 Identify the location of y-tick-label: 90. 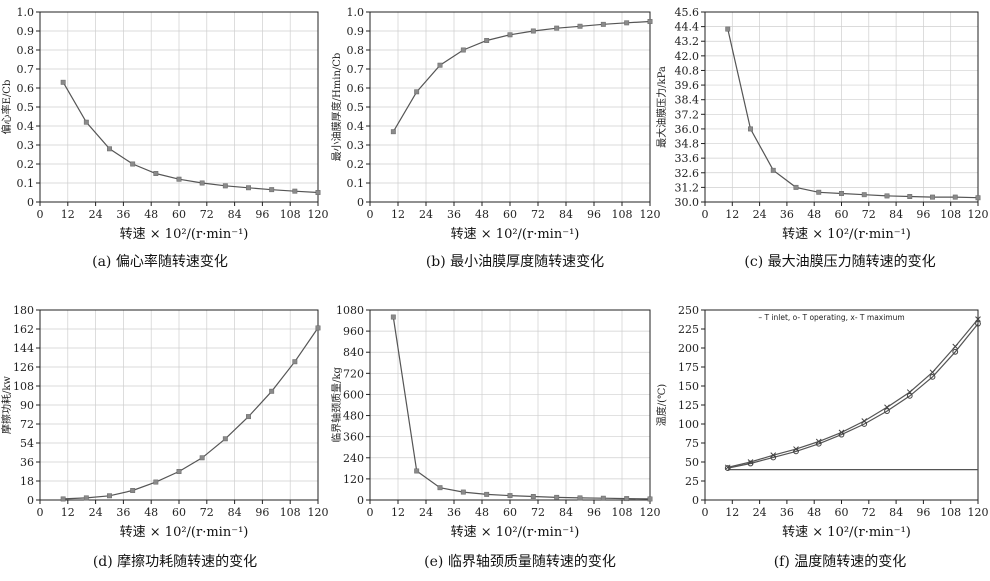
(27, 405).